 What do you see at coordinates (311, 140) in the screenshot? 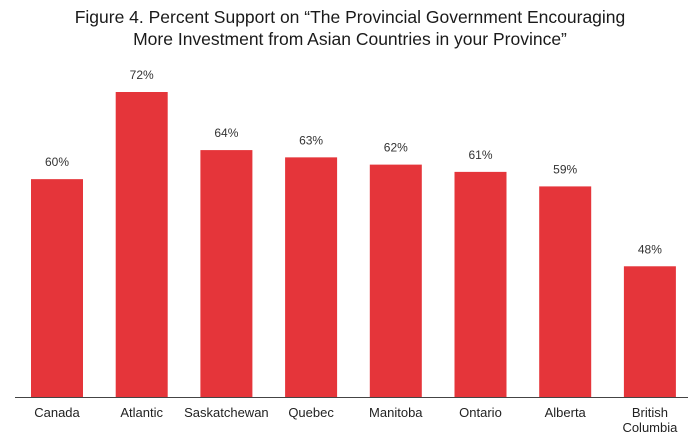
I see `value-label: 63%` at bounding box center [311, 140].